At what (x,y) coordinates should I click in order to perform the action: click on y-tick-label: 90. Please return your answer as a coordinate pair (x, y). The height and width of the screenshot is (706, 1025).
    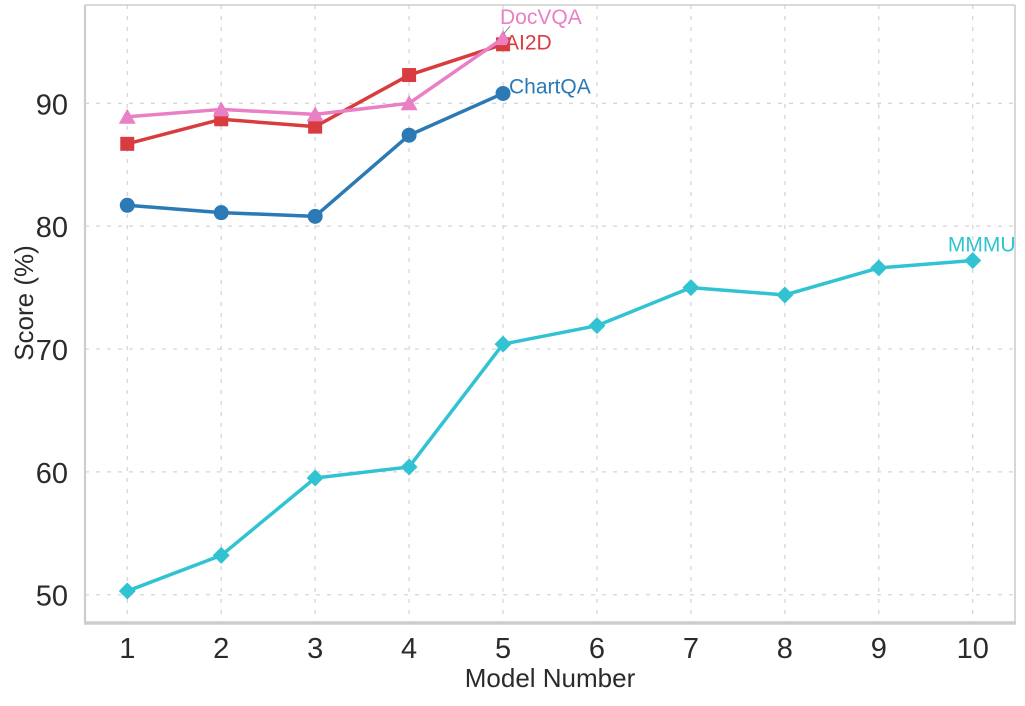
    Looking at the image, I should click on (52, 105).